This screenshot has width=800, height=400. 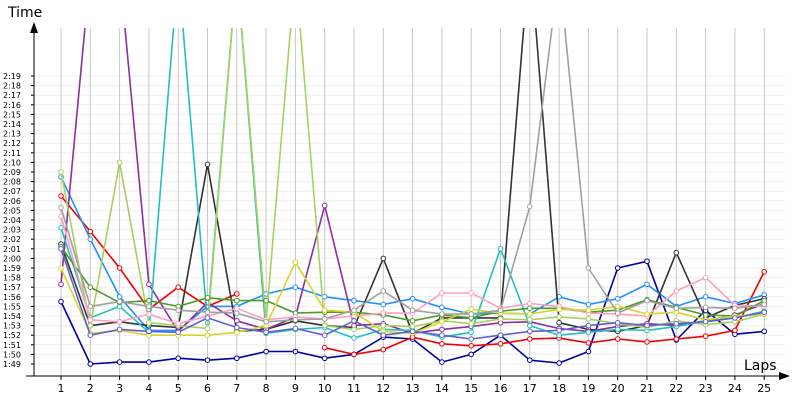 I want to click on x-tick-label: 12, so click(x=383, y=388).